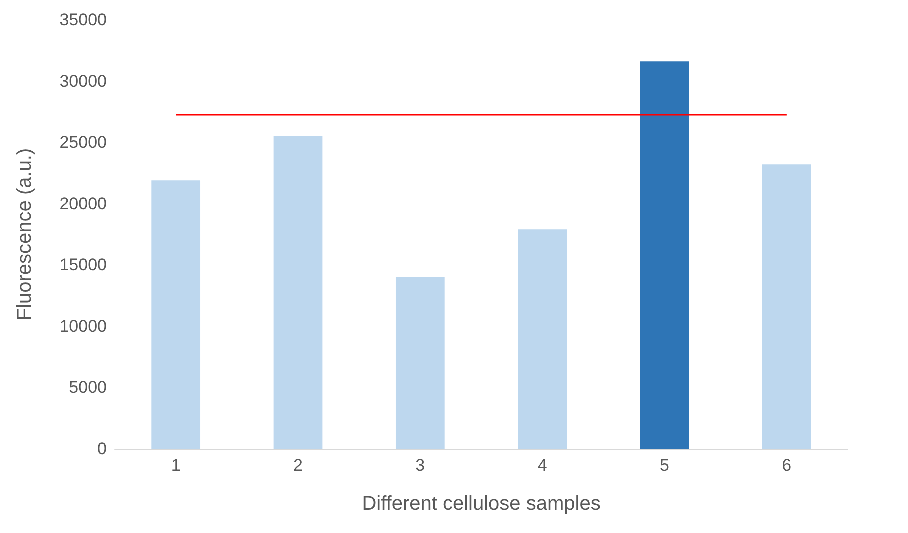 The width and height of the screenshot is (908, 533). What do you see at coordinates (543, 465) in the screenshot?
I see `x-tick-label: 4` at bounding box center [543, 465].